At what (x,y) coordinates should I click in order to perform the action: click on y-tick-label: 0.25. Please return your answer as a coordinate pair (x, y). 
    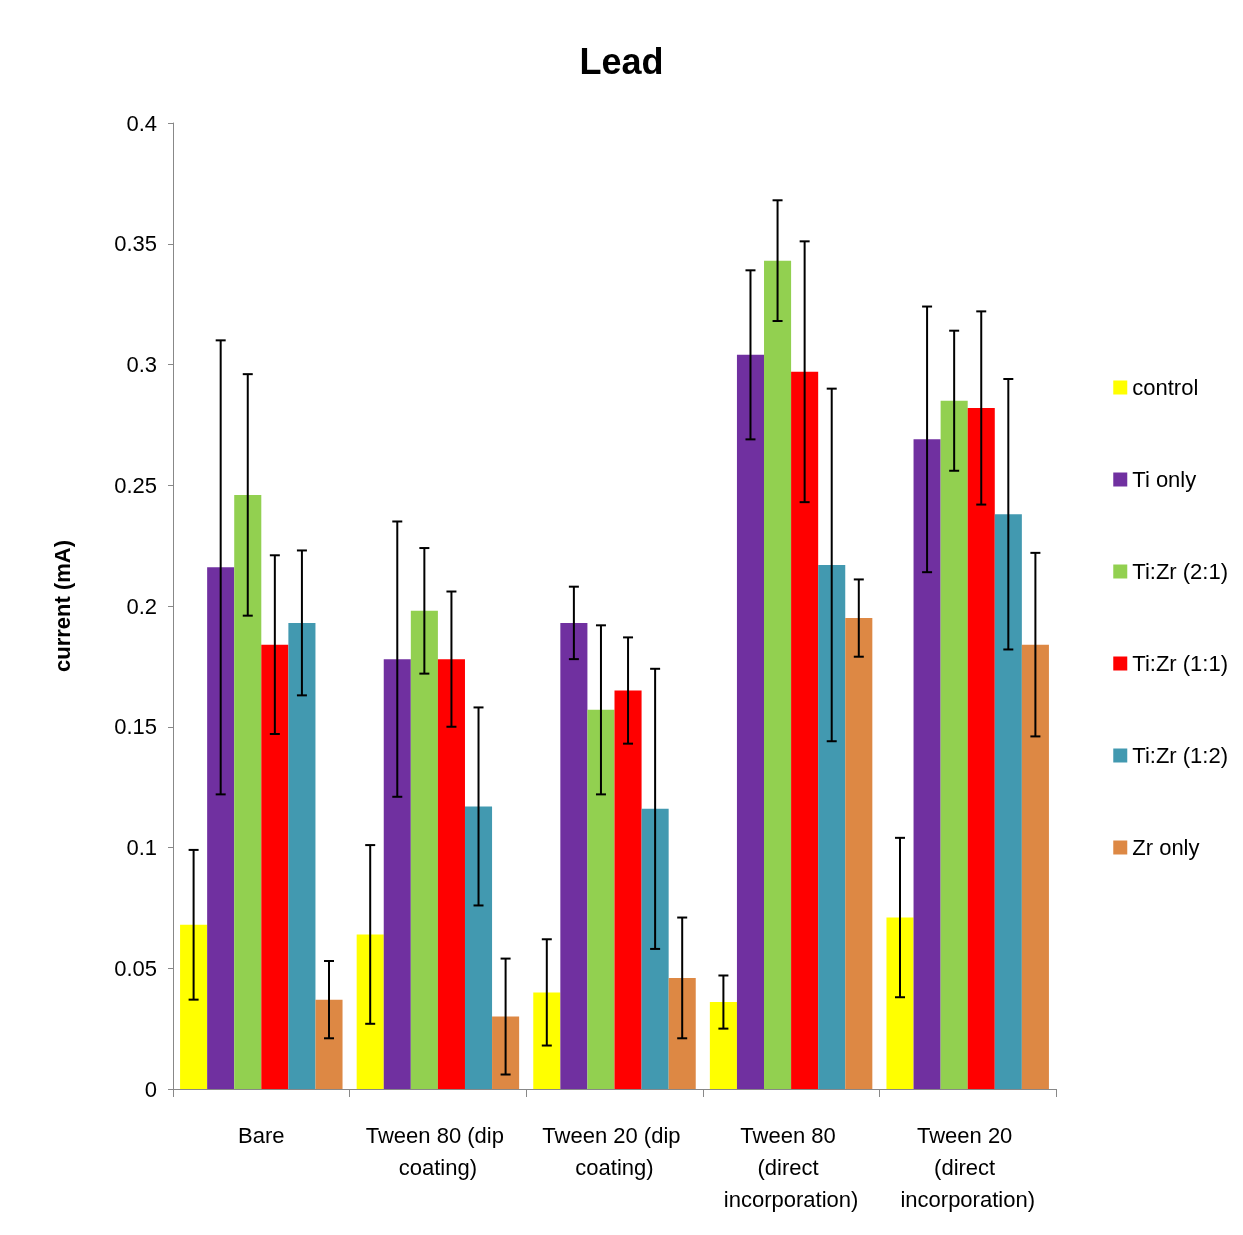
    Looking at the image, I should click on (135, 485).